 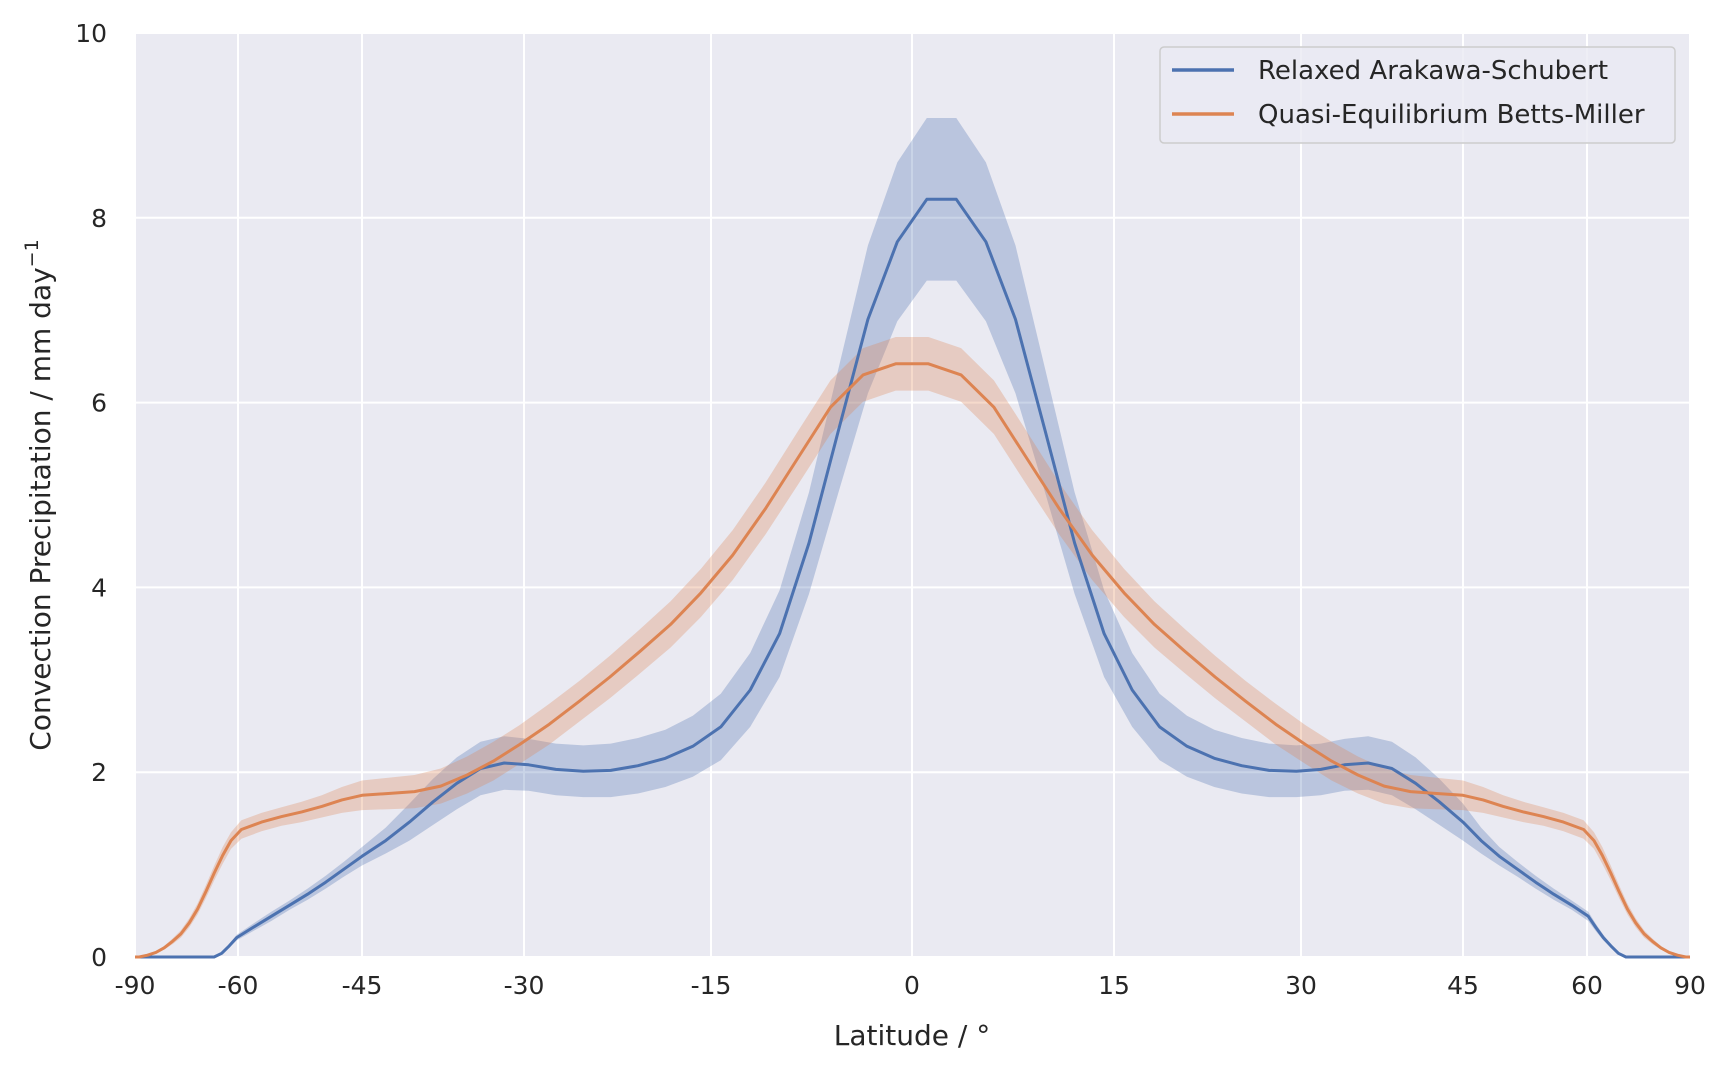 I want to click on legend-frame, so click(x=1417, y=95).